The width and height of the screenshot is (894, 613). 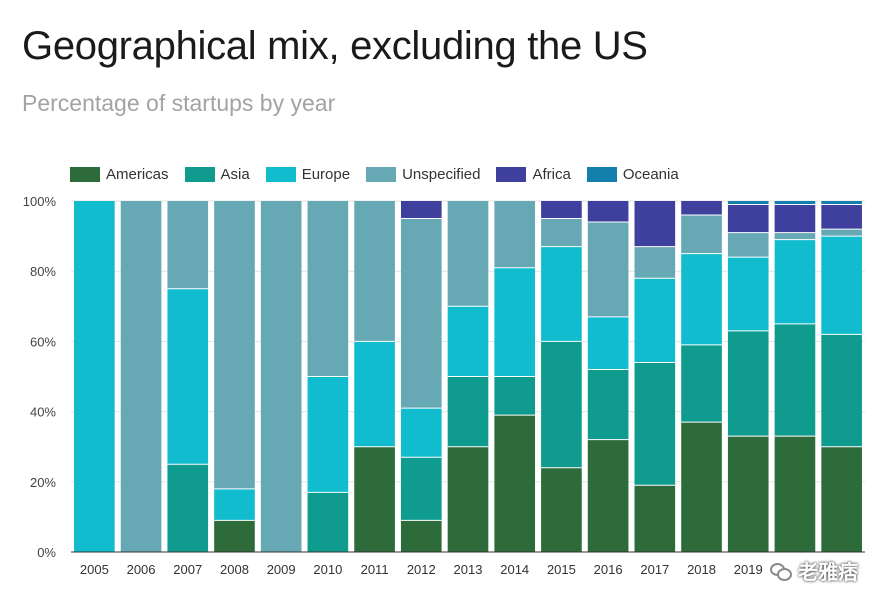 I want to click on bar-segment-americas-2013, so click(x=468, y=499).